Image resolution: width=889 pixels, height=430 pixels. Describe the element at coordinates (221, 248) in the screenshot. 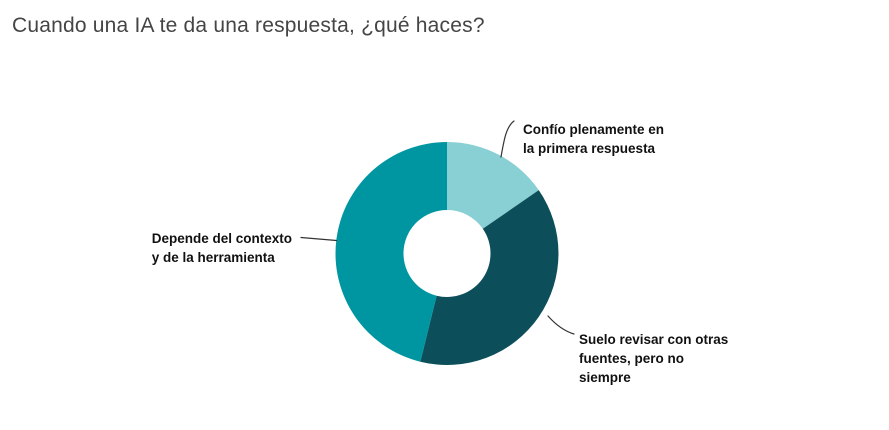

I see `callout-depends-context: Depende del contexto y de la herramienta` at that location.